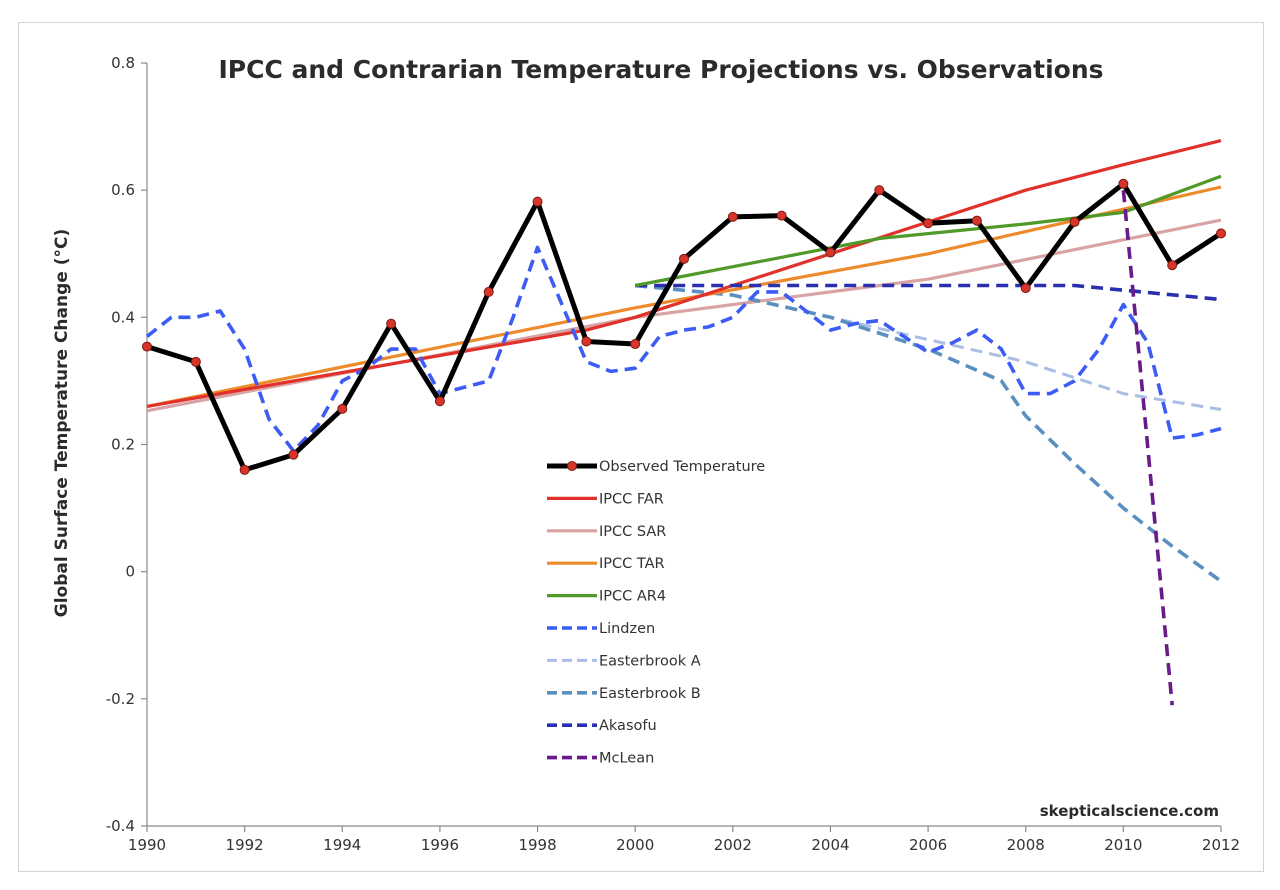 The width and height of the screenshot is (1280, 890). I want to click on x-tick-label: 1992, so click(245, 845).